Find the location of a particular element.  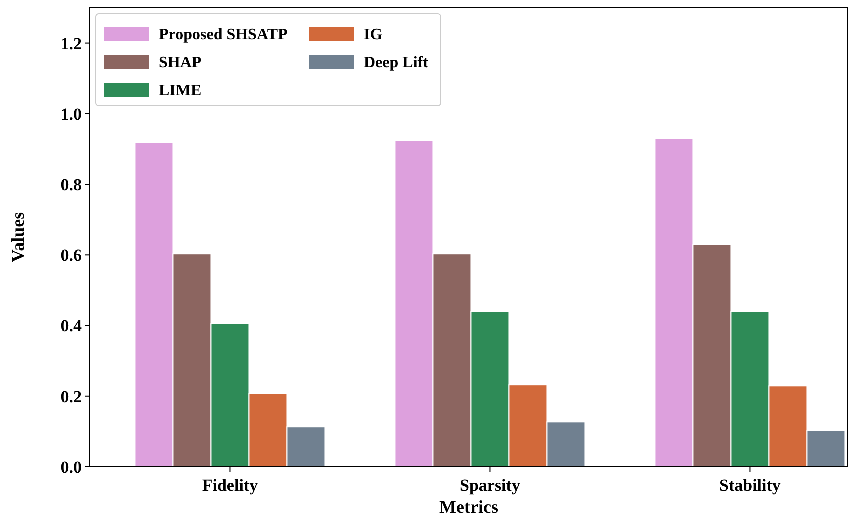

y-axis-title: Values is located at coordinates (18, 237).